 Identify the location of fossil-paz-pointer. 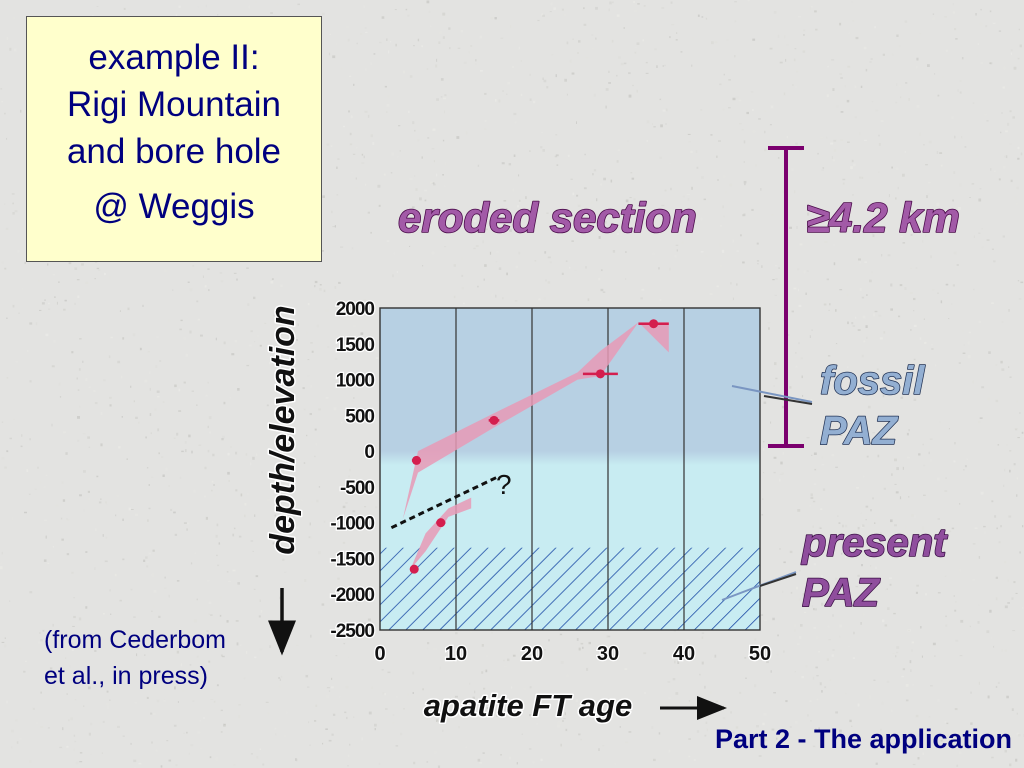
(772, 395).